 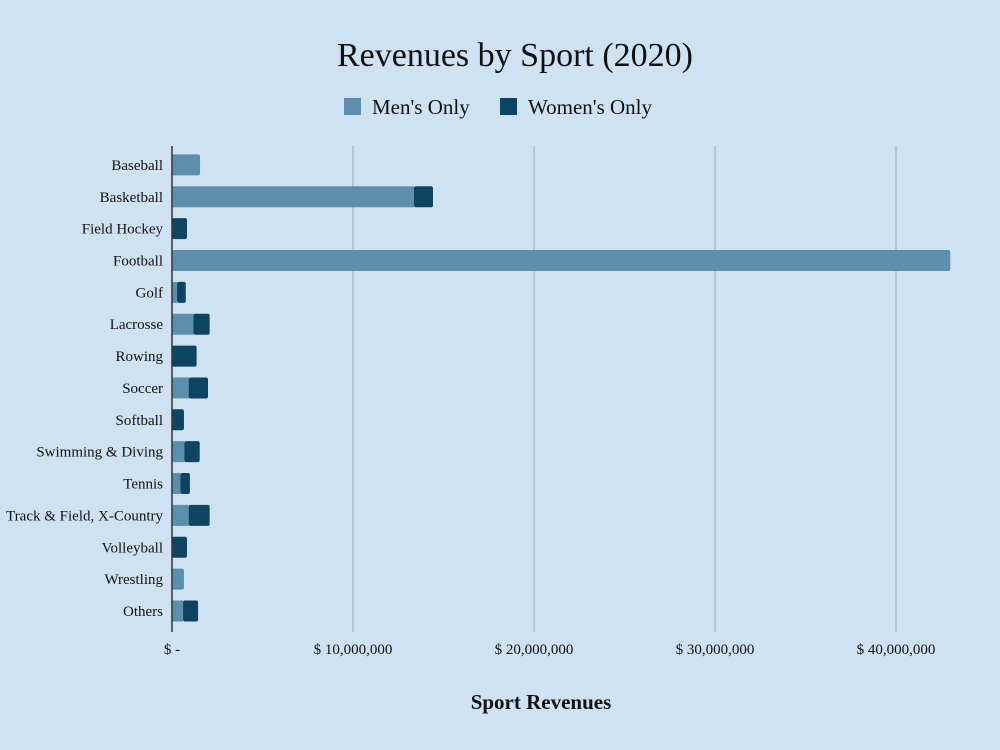 I want to click on x-tick-label: $ 30,000,000, so click(x=715, y=650).